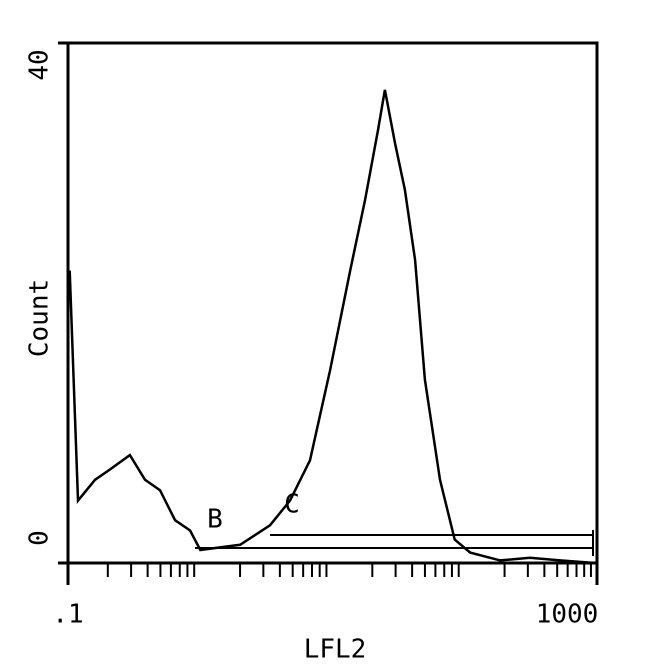 The width and height of the screenshot is (650, 666). What do you see at coordinates (567, 615) in the screenshot?
I see `x-tick-label: 1000` at bounding box center [567, 615].